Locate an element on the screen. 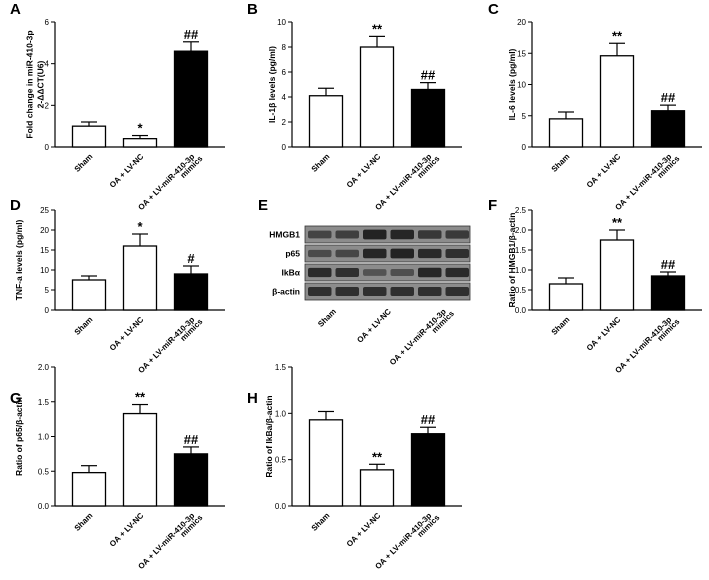 Image resolution: width=709 pixels, height=580 pixels. y-axis-label: 2-ΔΔCT(U6) is located at coordinates (41, 85).